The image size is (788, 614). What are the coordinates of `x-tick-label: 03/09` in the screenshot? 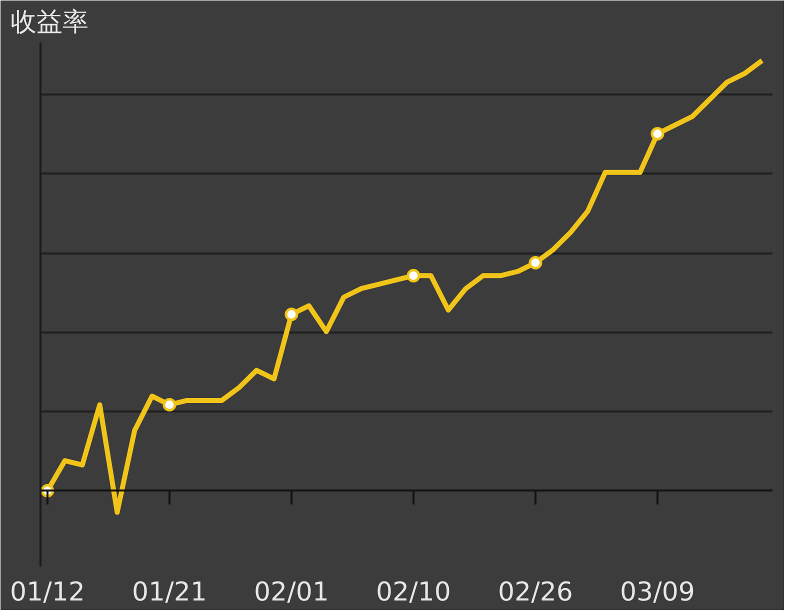 It's located at (657, 593).